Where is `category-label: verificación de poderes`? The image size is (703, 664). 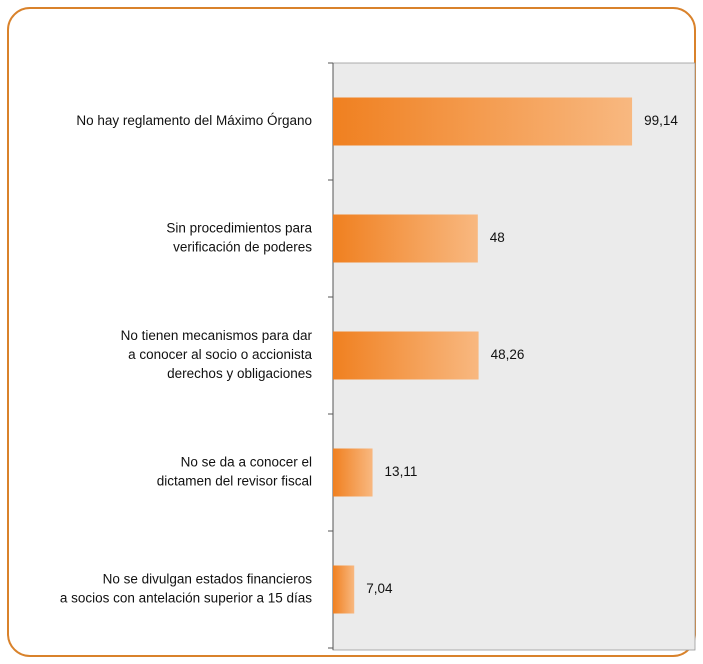
category-label: verificación de poderes is located at coordinates (242, 247).